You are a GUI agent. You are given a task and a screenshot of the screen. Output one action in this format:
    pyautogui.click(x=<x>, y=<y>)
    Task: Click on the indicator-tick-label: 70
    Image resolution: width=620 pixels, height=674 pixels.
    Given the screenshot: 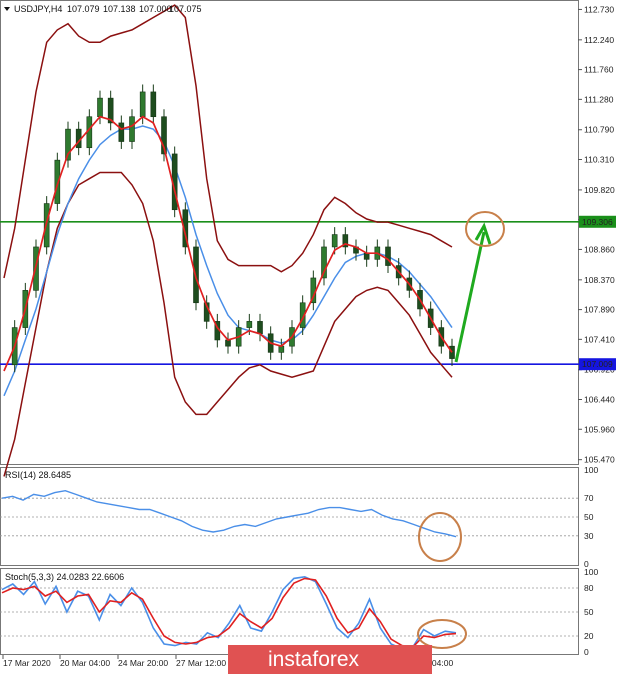 What is the action you would take?
    pyautogui.click(x=589, y=498)
    